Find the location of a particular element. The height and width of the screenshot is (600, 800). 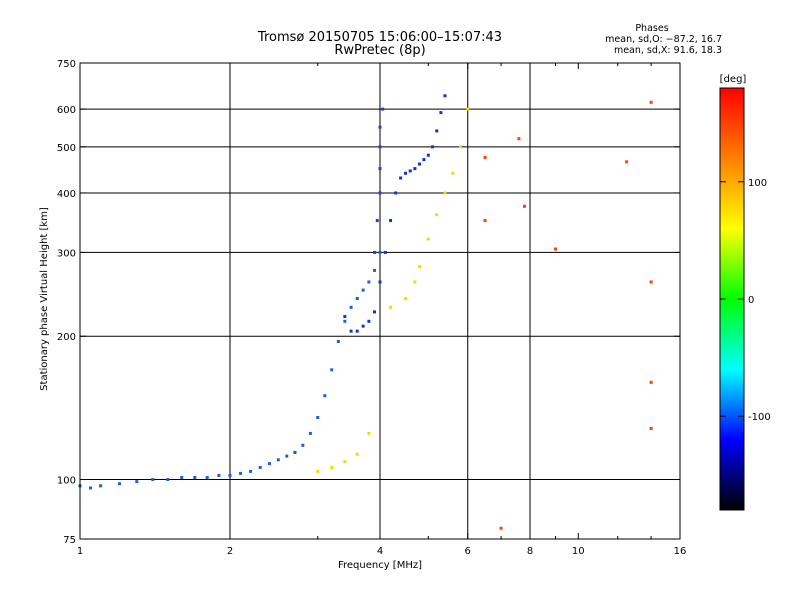

y-tick-label: 200 is located at coordinates (66, 337).